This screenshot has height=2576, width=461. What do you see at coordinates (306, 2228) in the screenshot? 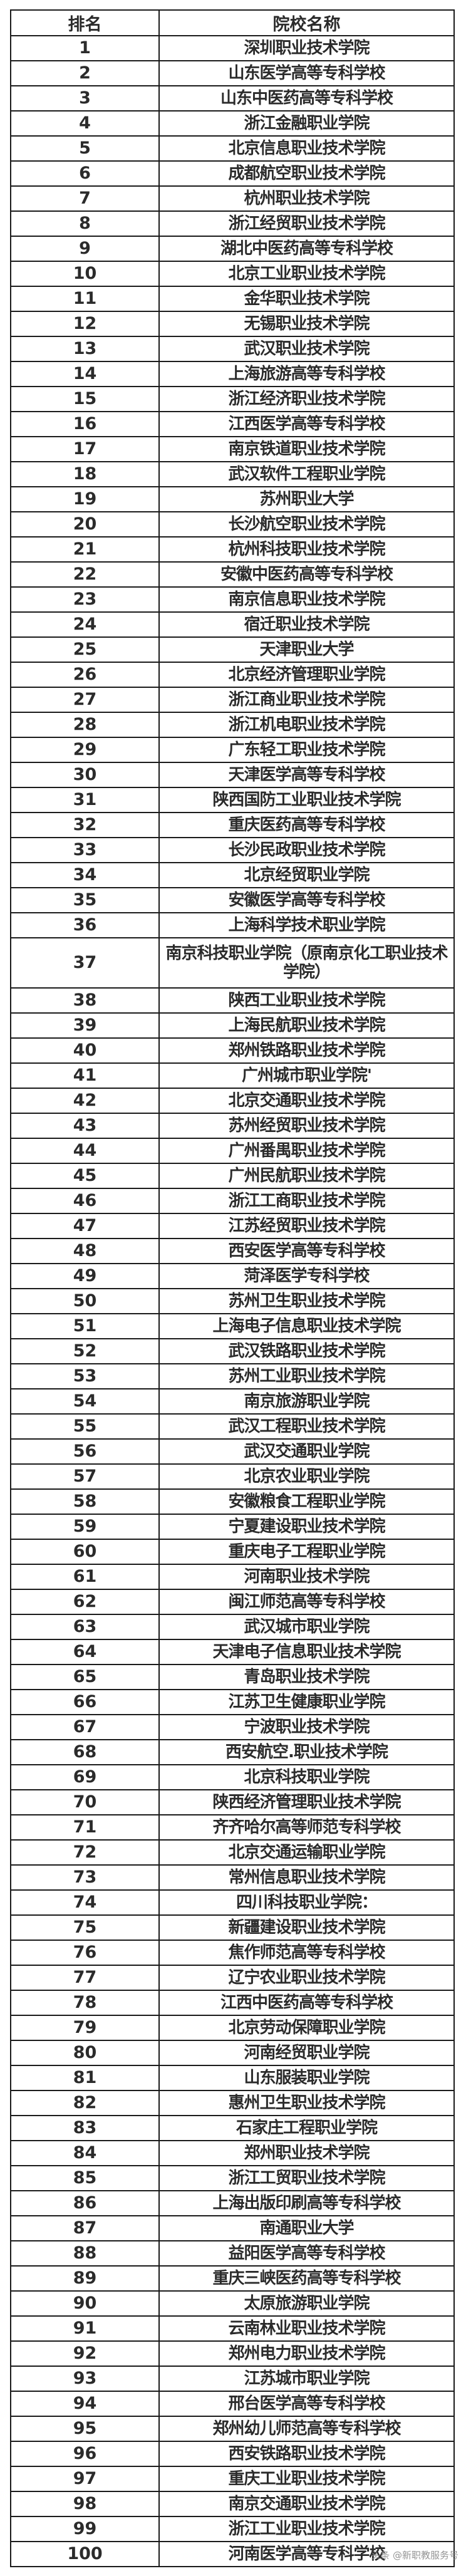
I see `school-name-cell: 南通职业大学` at bounding box center [306, 2228].